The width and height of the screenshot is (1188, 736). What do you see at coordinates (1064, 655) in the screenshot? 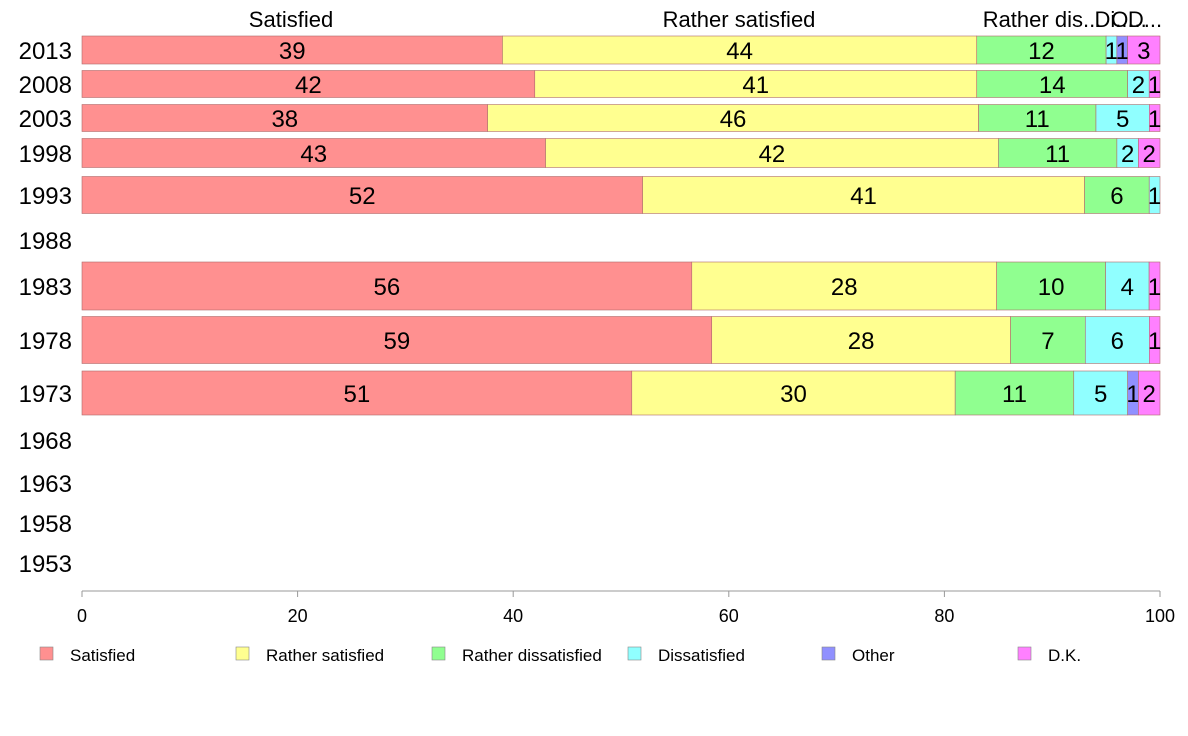
I see `legend-label-5: D.K.` at bounding box center [1064, 655].